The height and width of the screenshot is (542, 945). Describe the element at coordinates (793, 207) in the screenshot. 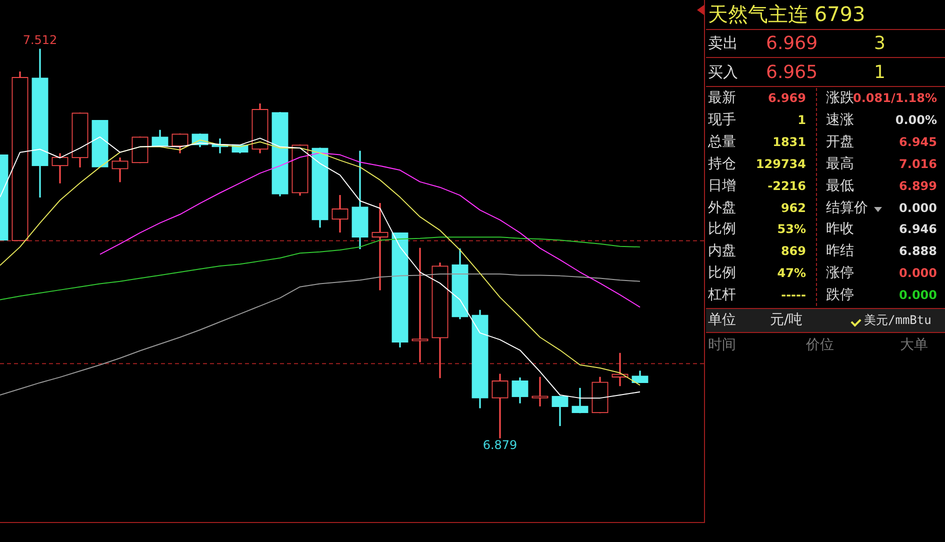

I see `text: 962` at that location.